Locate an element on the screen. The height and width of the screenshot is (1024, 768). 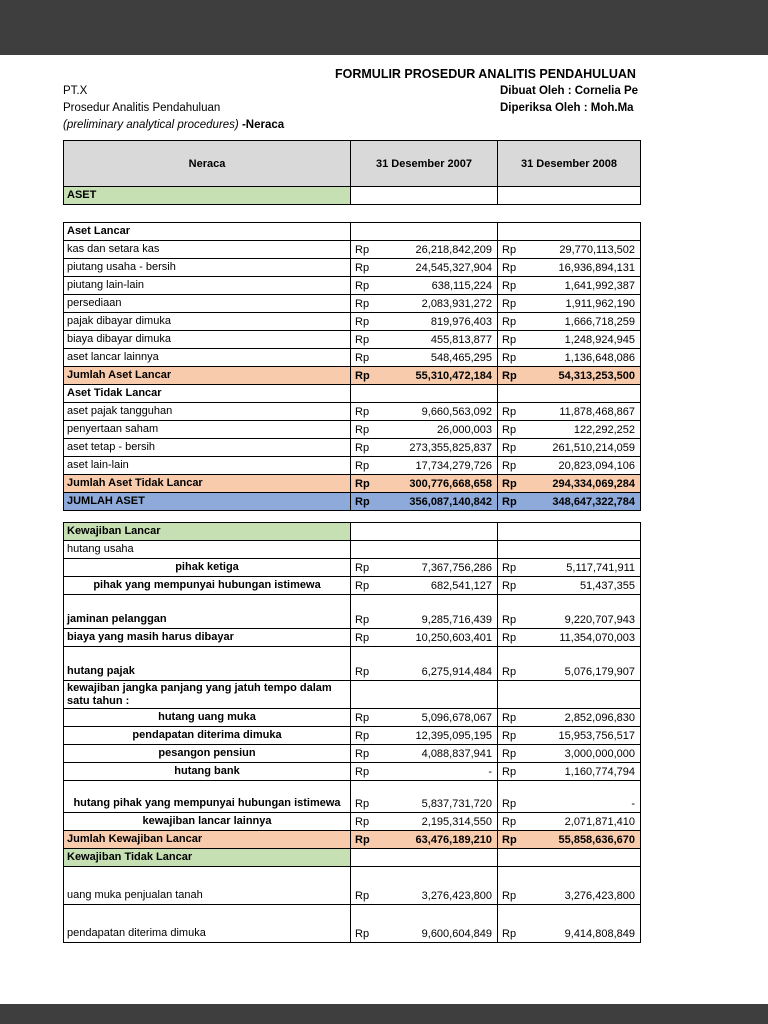
amount: 16,936,894,131 is located at coordinates (596, 267).